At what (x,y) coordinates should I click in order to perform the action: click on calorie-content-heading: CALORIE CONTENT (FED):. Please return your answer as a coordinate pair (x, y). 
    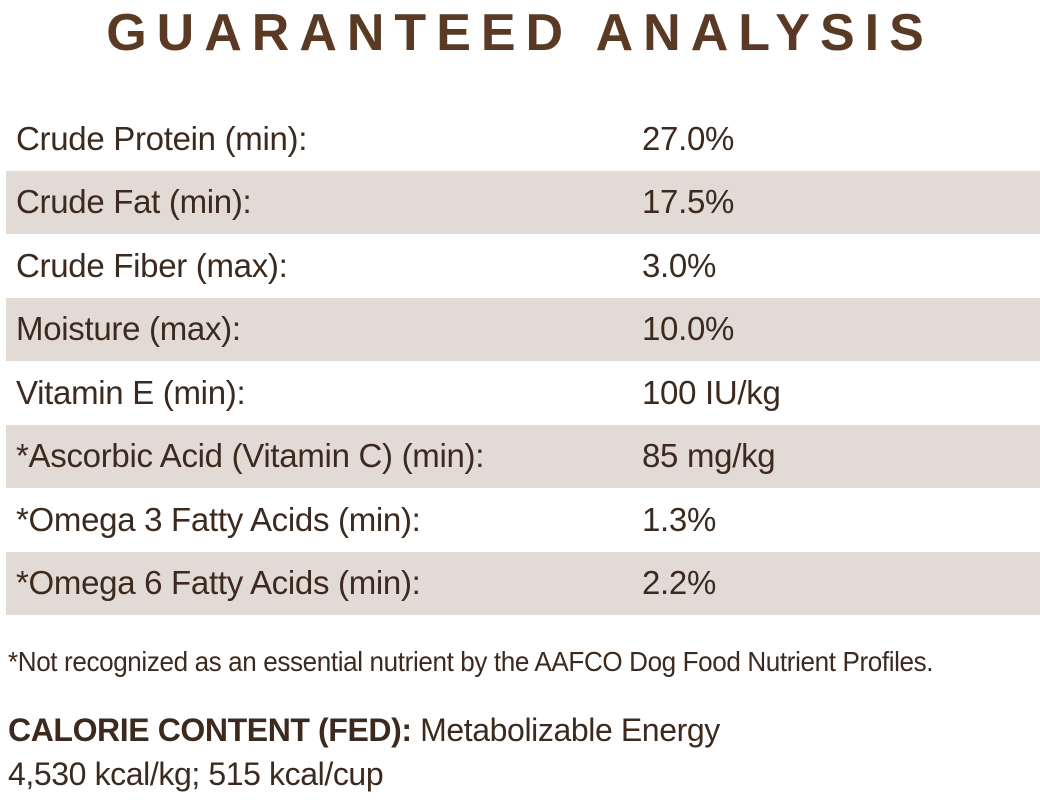
    Looking at the image, I should click on (210, 730).